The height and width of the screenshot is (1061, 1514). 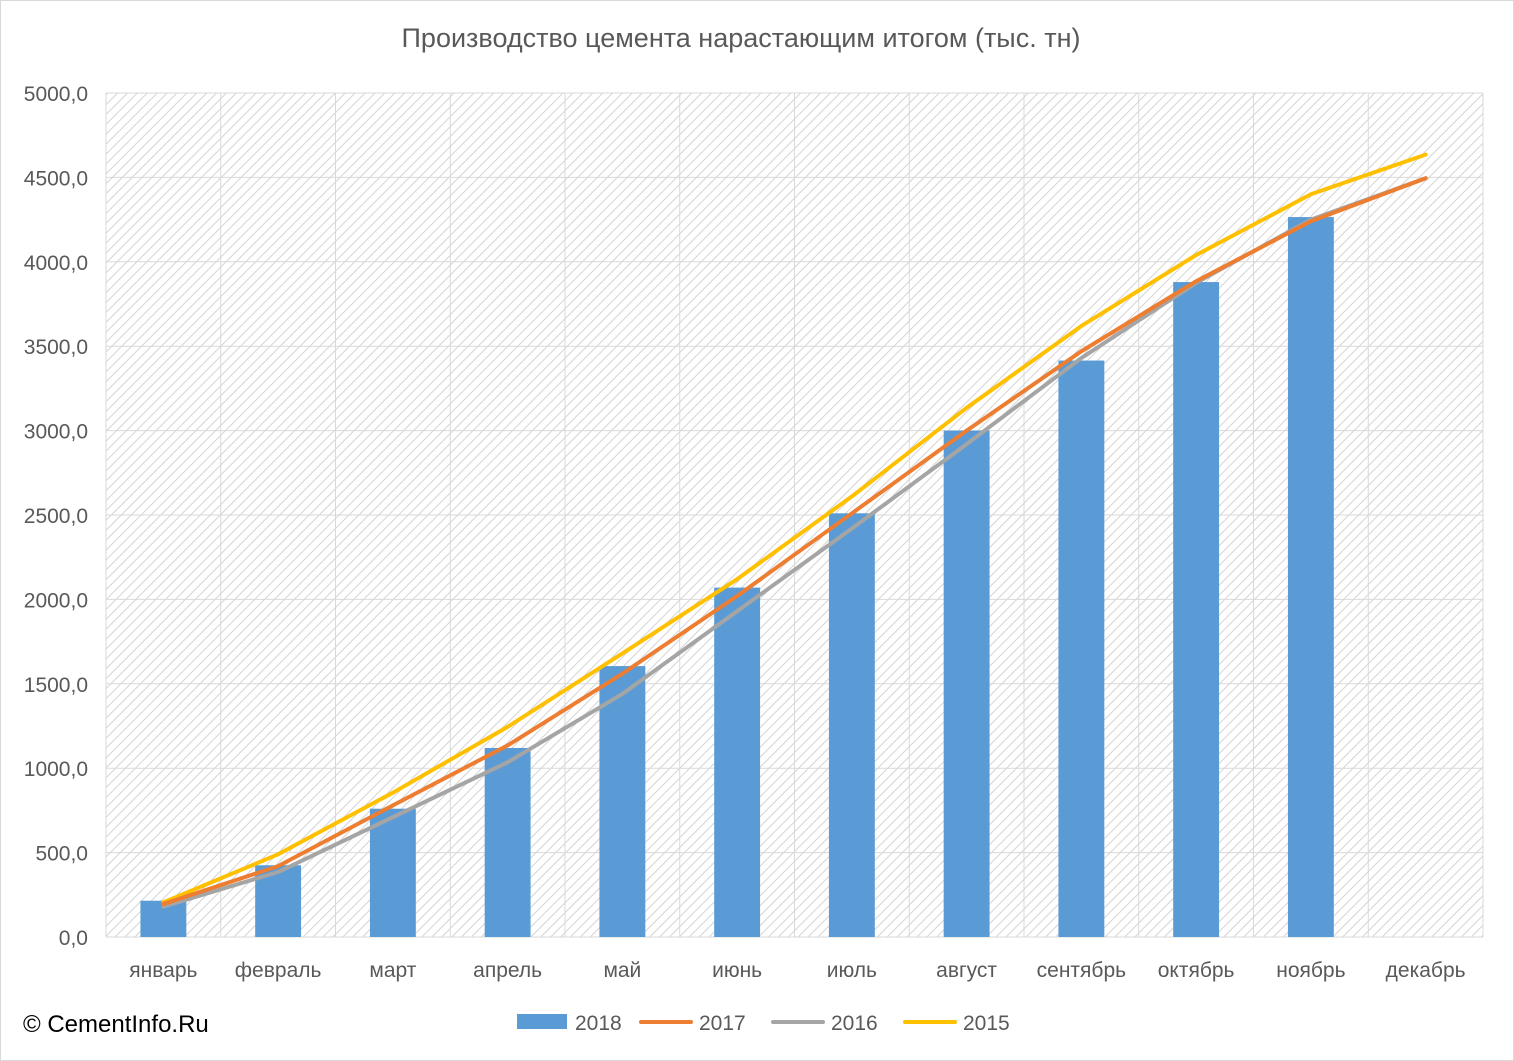 What do you see at coordinates (986, 1023) in the screenshot?
I see `legend-label-2015: 2015` at bounding box center [986, 1023].